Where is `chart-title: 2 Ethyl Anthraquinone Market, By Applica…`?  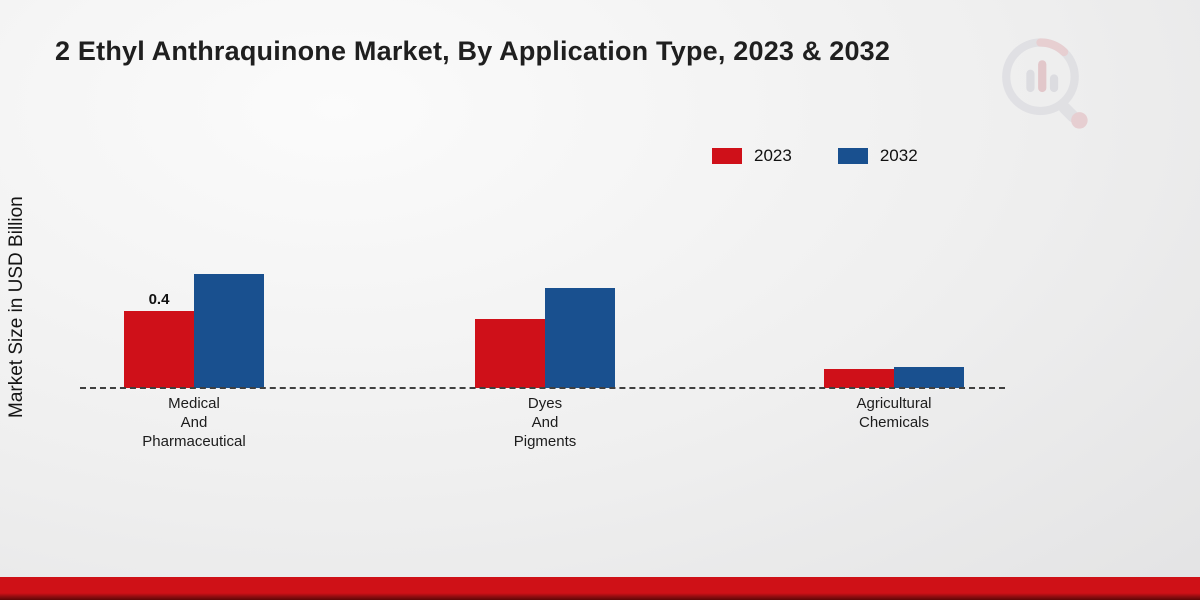 chart-title: 2 Ethyl Anthraquinone Market, By Applica… is located at coordinates (473, 51).